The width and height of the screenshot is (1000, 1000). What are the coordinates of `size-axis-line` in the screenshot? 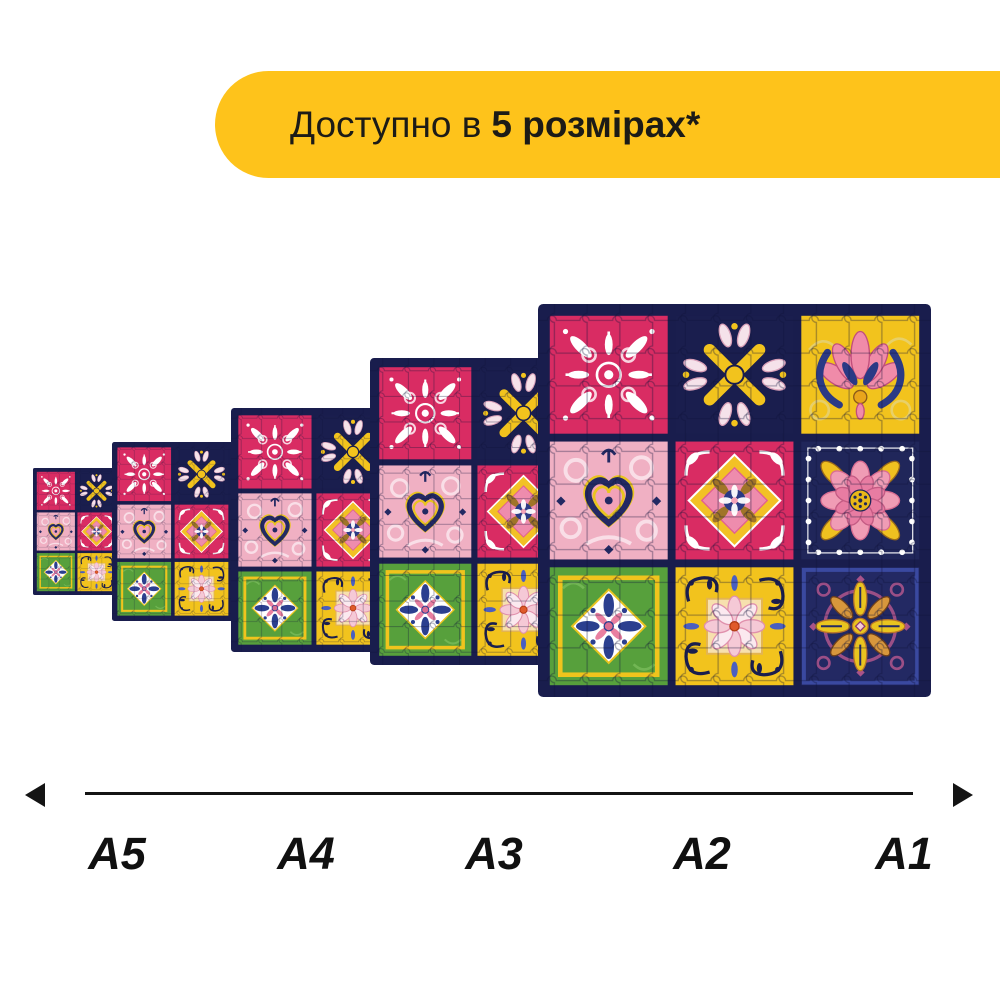 It's located at (499, 793).